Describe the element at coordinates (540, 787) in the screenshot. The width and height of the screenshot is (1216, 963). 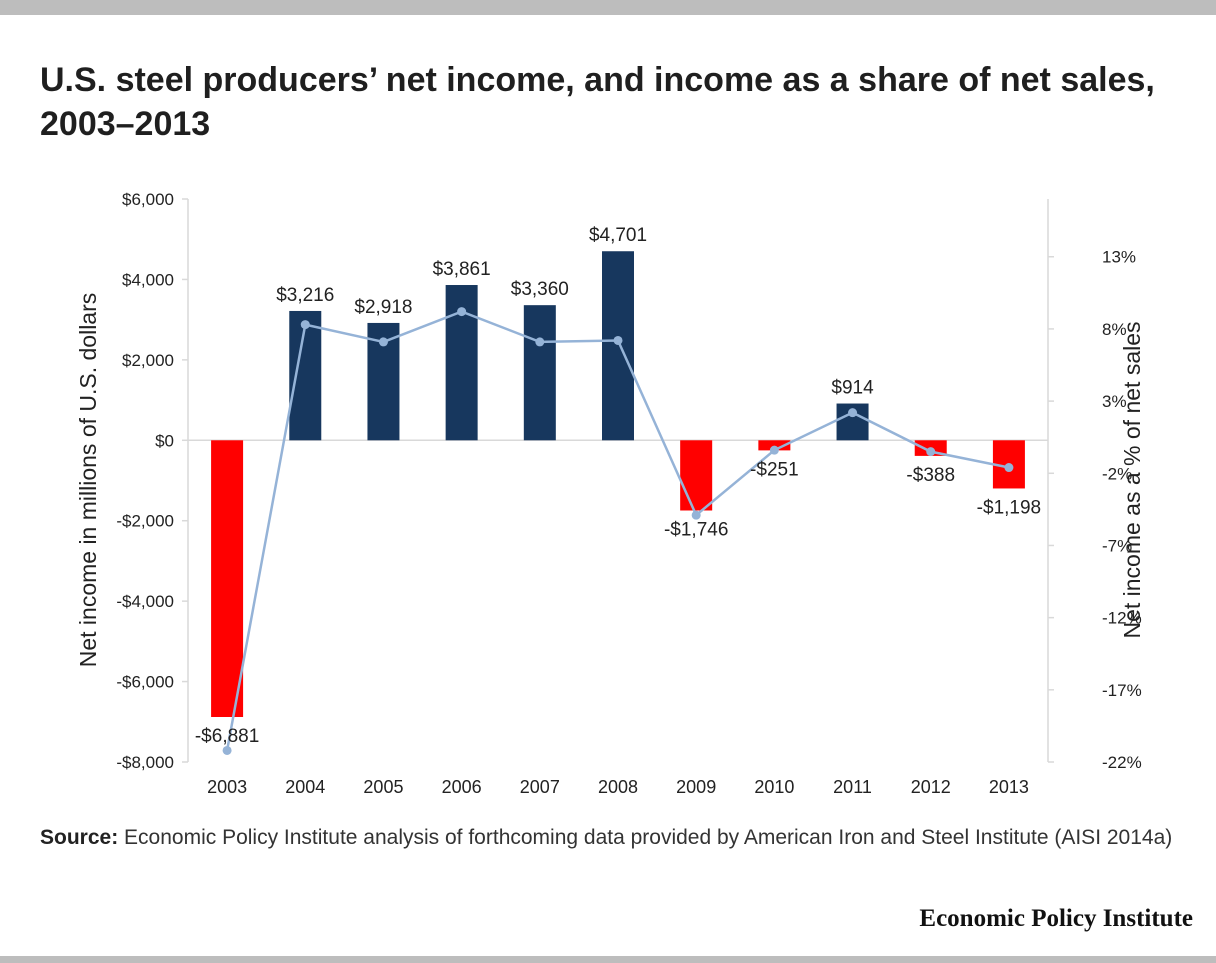
I see `x-tick-label: 2007` at that location.